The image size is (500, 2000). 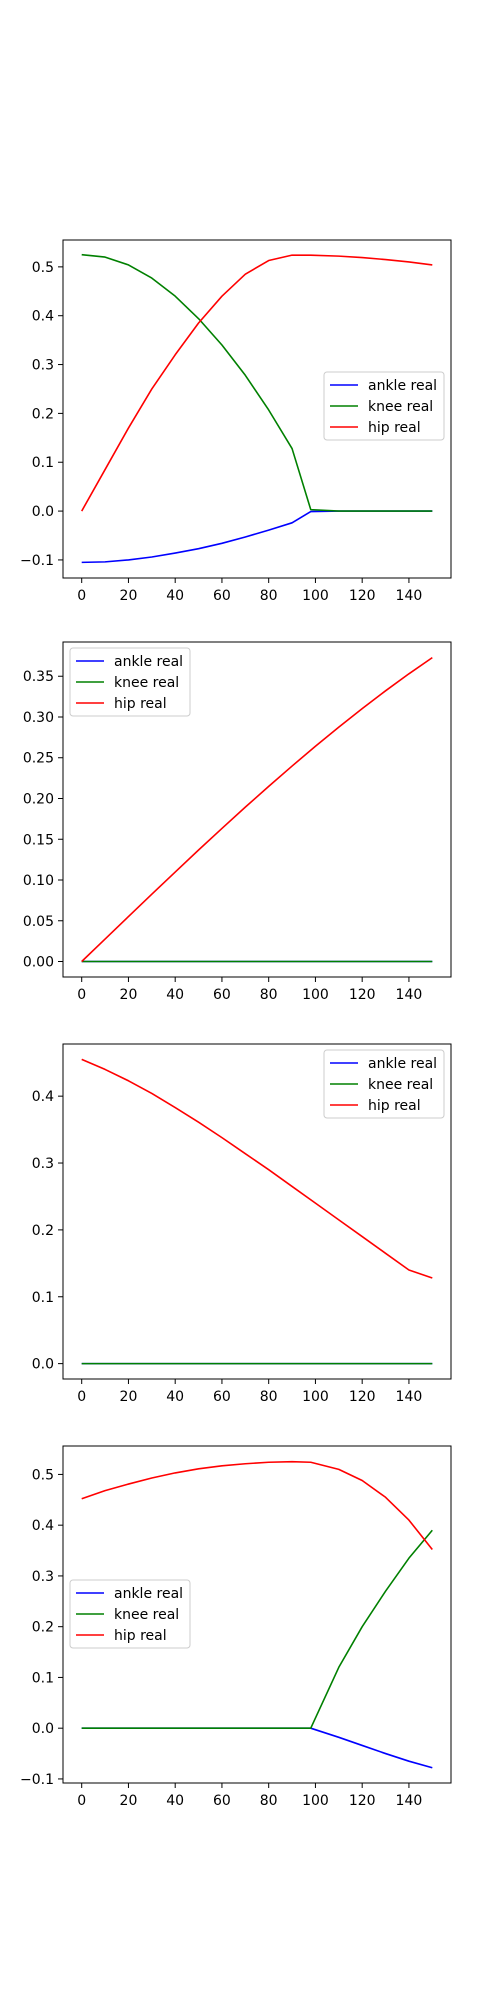 I want to click on y-tick-label: 0.15, so click(x=38, y=840).